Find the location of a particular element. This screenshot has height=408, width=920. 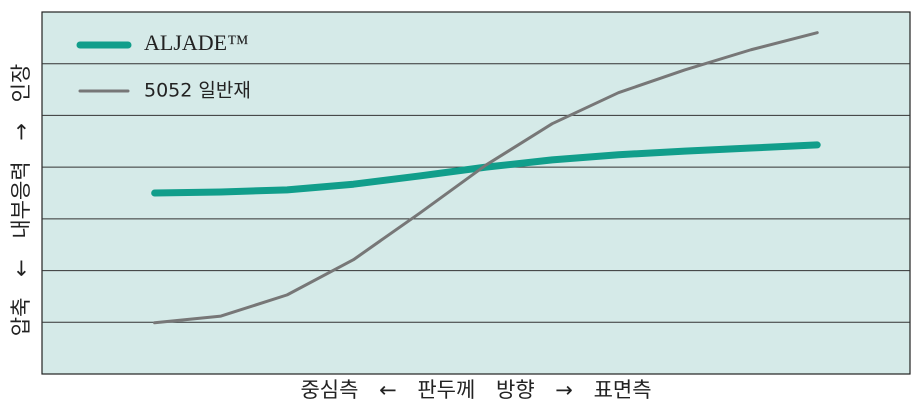

y-axis-label: 압축 ← 내부응력 → 인장 is located at coordinates (21, 200).